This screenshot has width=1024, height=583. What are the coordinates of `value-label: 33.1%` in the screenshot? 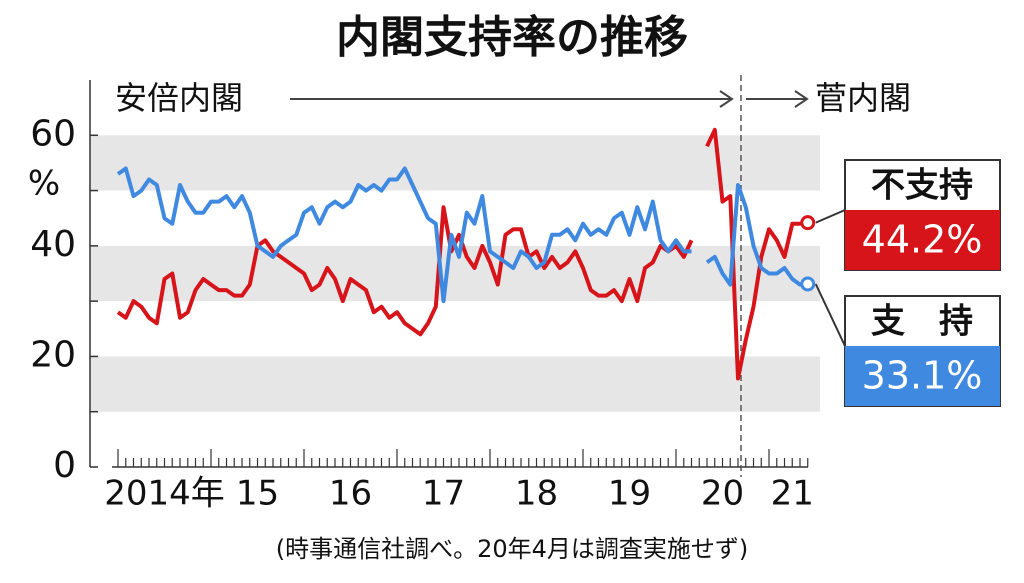 It's located at (922, 376).